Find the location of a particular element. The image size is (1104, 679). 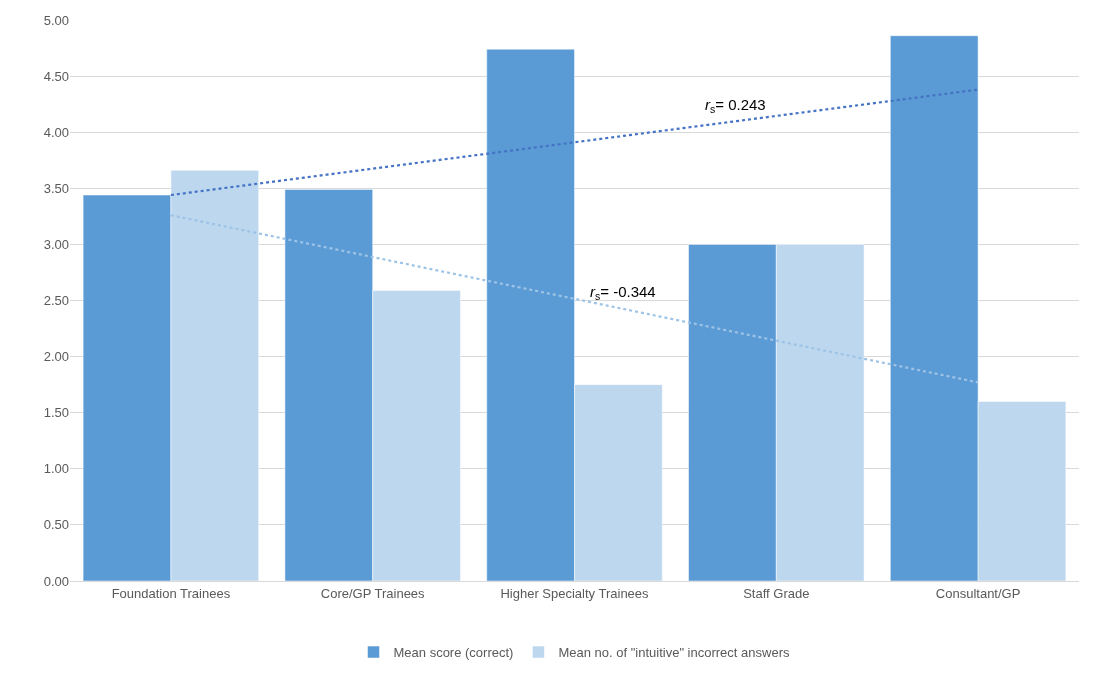

legend-label: Mean score (correct) is located at coordinates (453, 653).